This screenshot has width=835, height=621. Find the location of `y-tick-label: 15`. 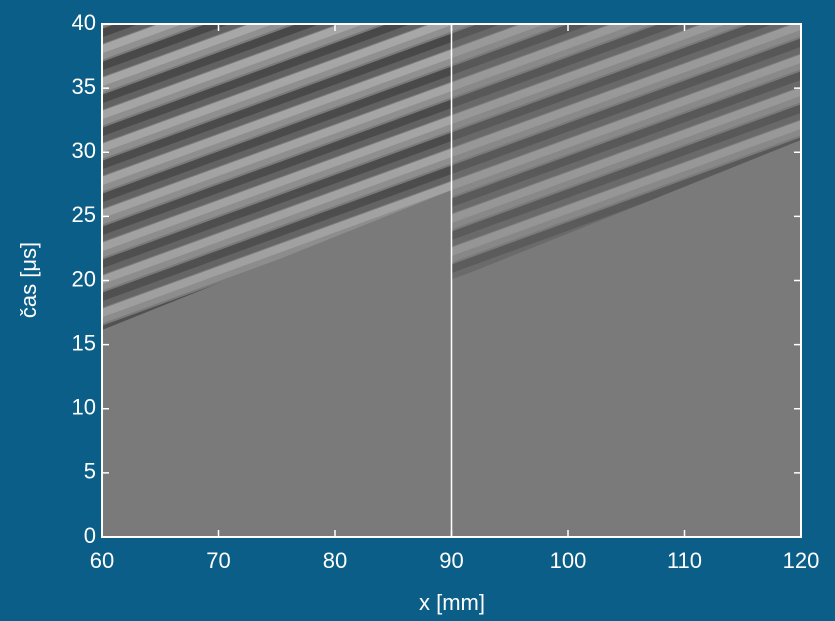

y-tick-label: 15 is located at coordinates (84, 342).